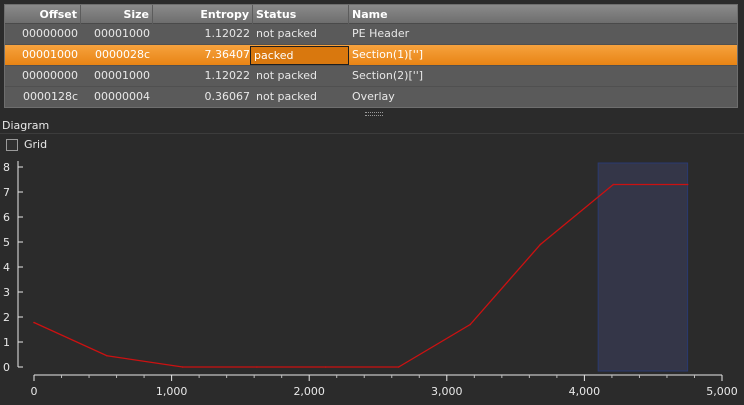 This screenshot has width=744, height=405. Describe the element at coordinates (388, 54) in the screenshot. I see `cell-name: Section(1)['']` at that location.